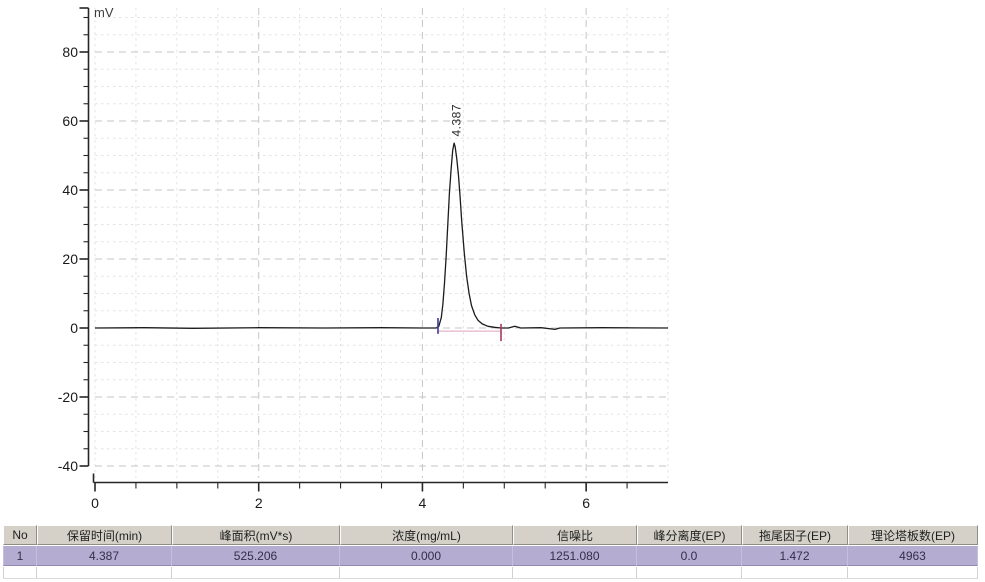 The width and height of the screenshot is (985, 582). What do you see at coordinates (913, 556) in the screenshot?
I see `cell-plates: 4963` at bounding box center [913, 556].